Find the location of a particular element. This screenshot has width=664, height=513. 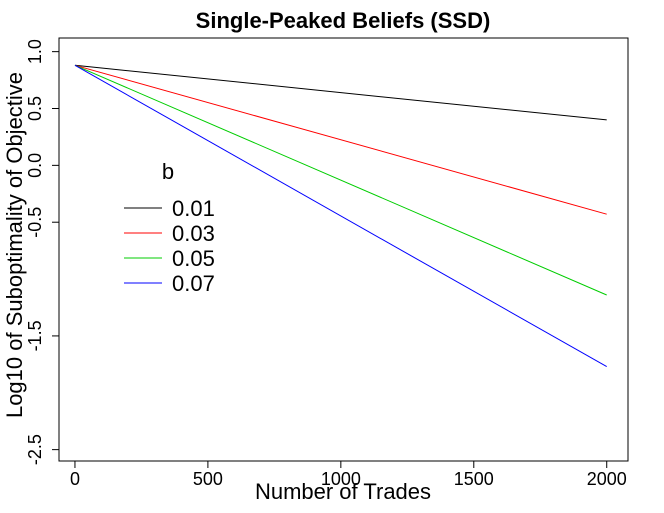

y-tick-label: -0.5 is located at coordinates (35, 222).